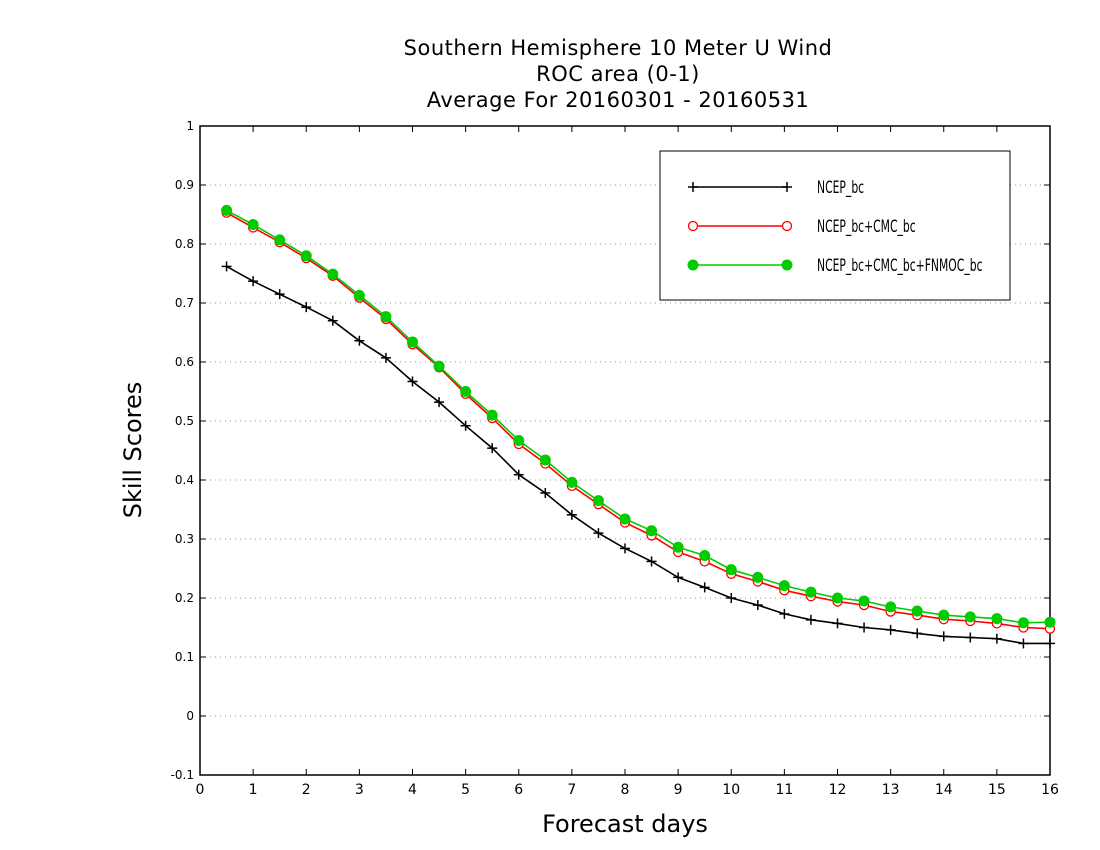 This screenshot has height=850, width=1100. Describe the element at coordinates (731, 790) in the screenshot. I see `x-tick-label: 10` at that location.